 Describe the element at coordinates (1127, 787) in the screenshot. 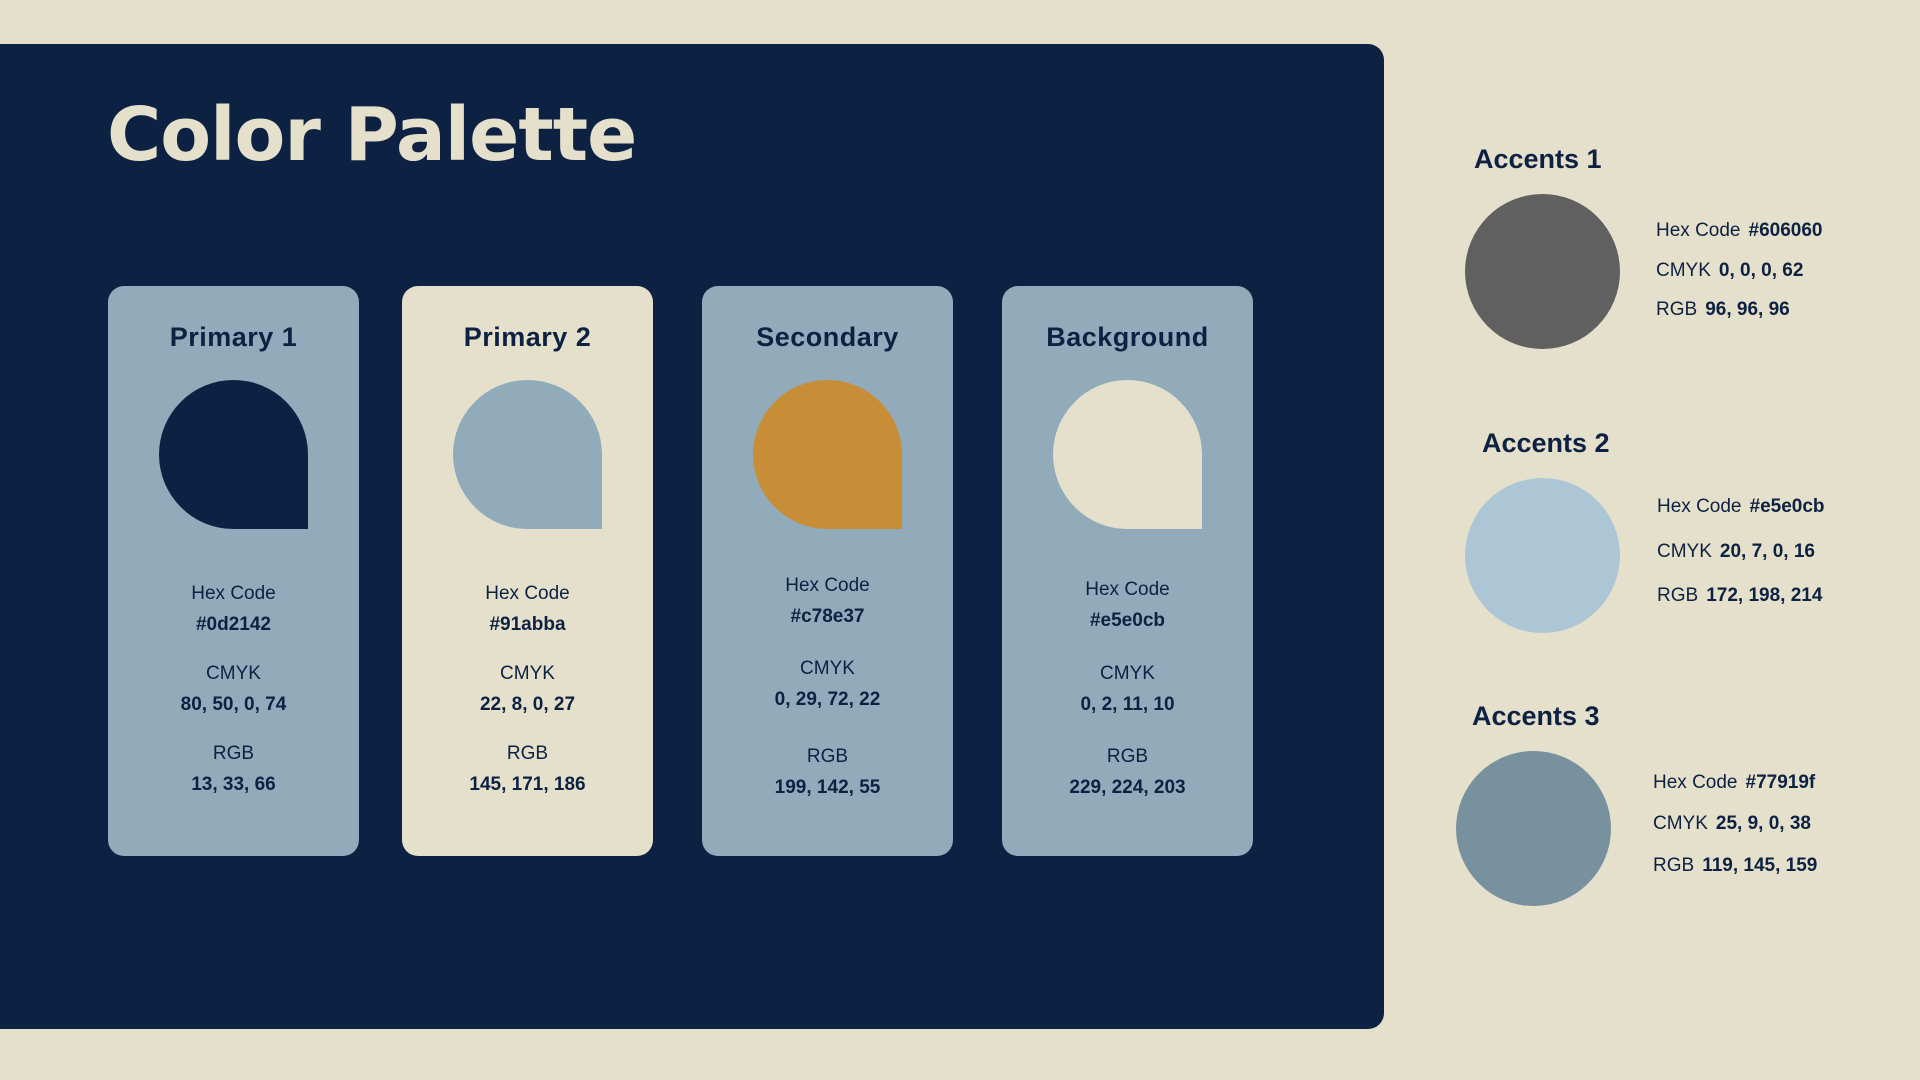

I see `rgb-value: 229, 224, 203` at that location.